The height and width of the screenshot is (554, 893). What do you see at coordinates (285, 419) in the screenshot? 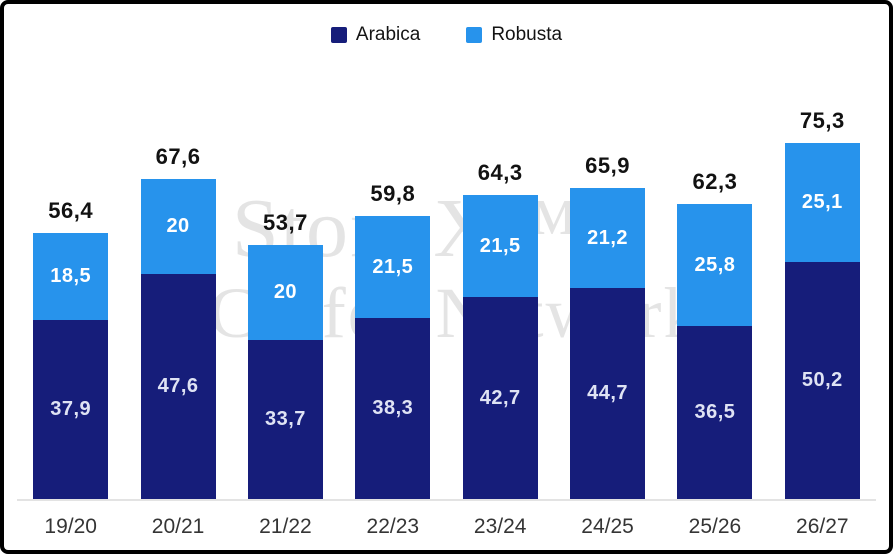
I see `arabica-segment: 33,7` at bounding box center [285, 419].